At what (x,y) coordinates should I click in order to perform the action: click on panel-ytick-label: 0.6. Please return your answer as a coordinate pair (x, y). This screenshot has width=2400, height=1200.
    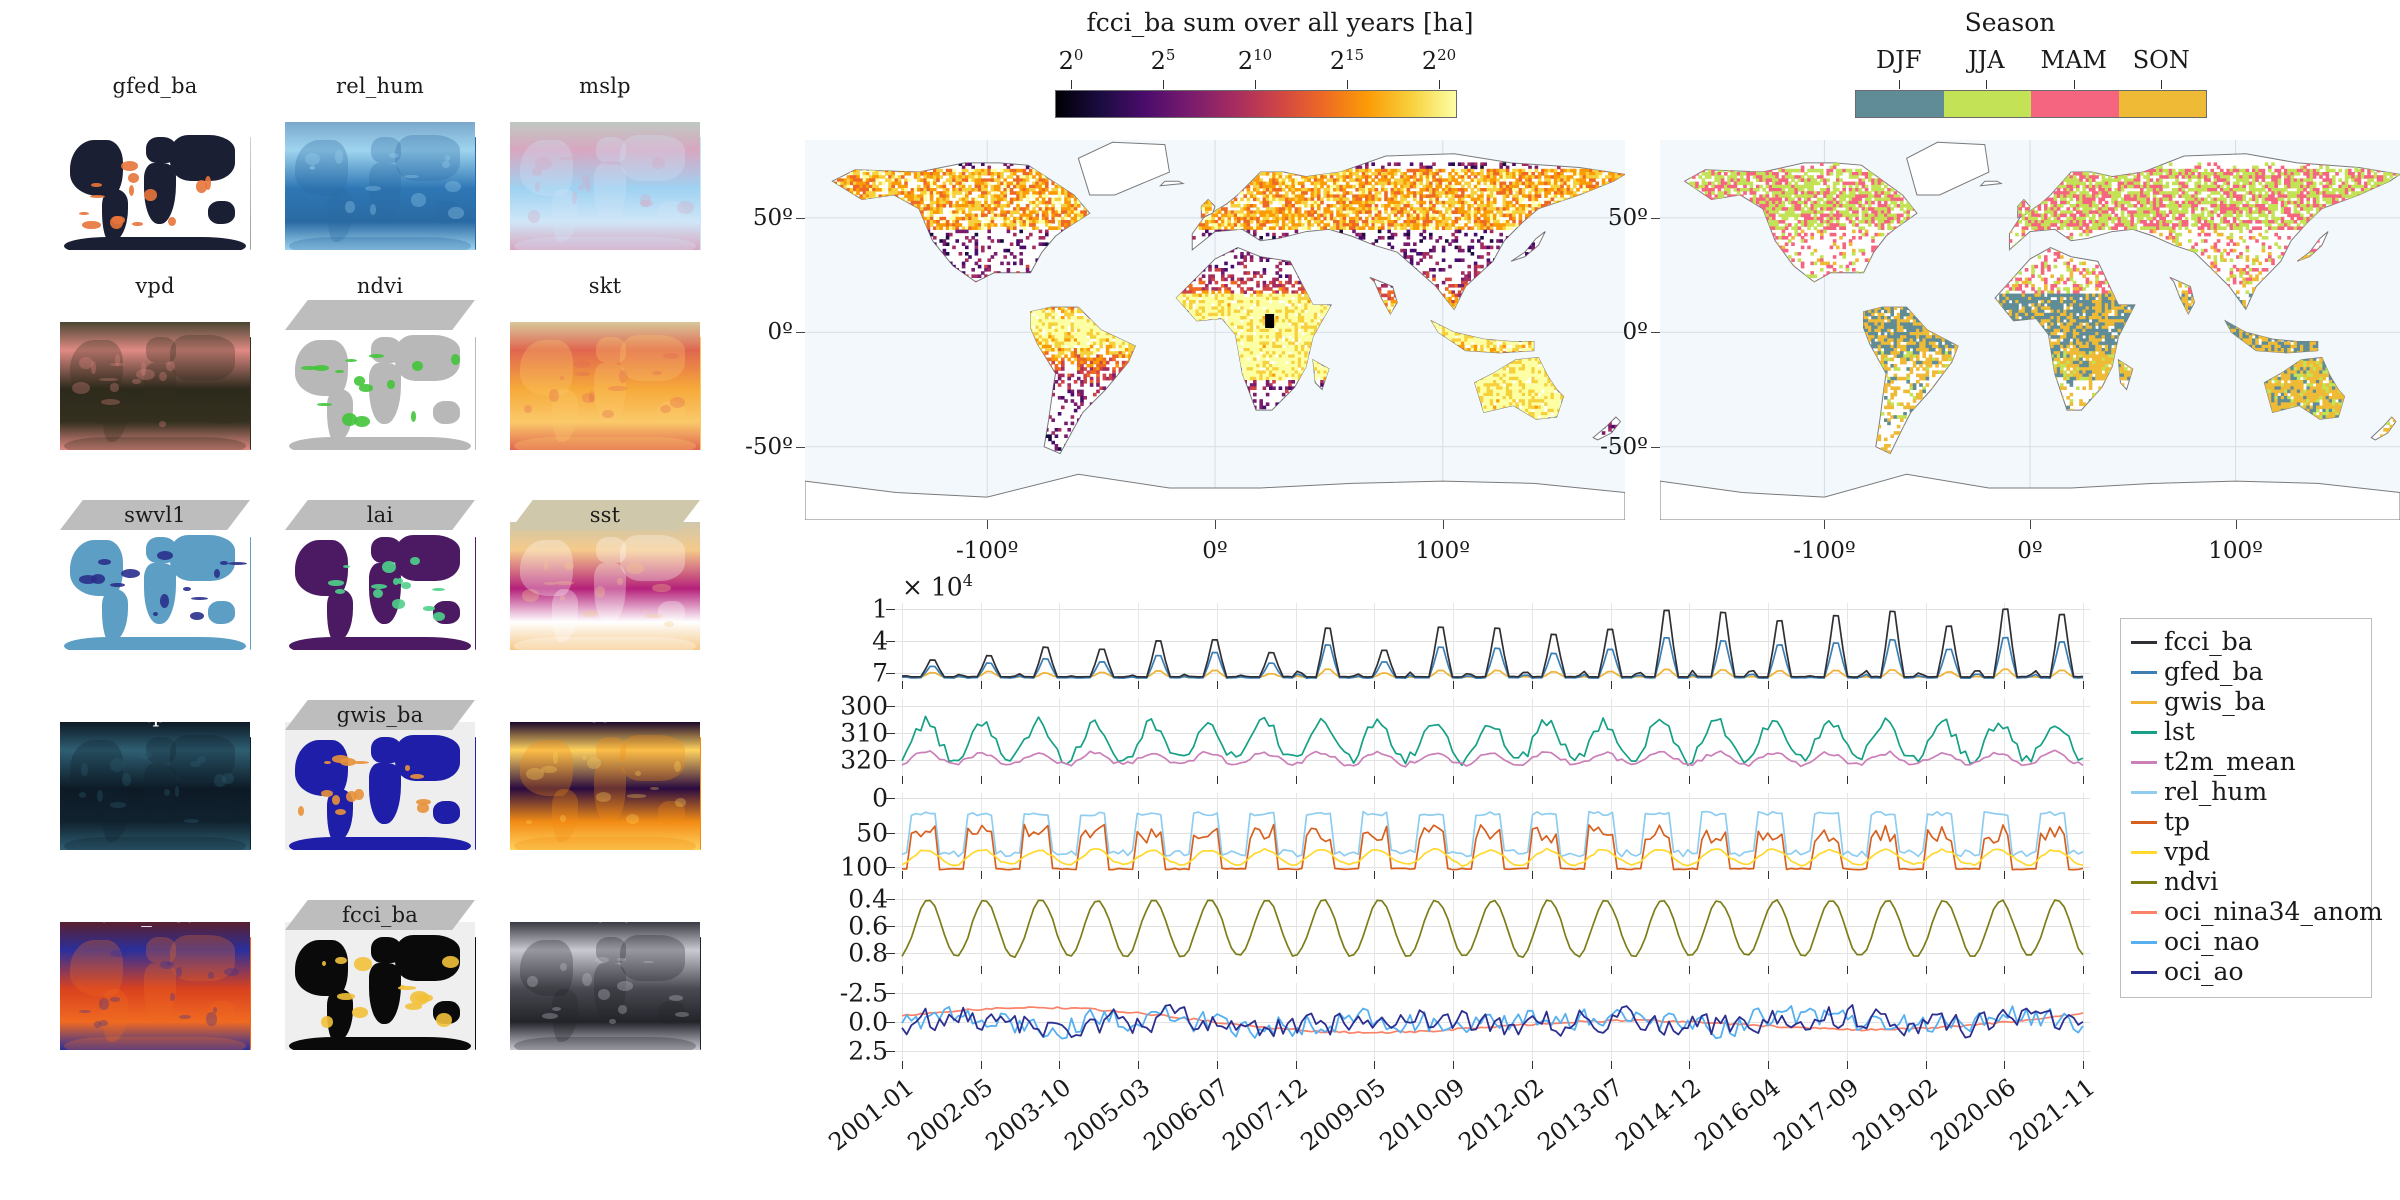
    Looking at the image, I should click on (868, 925).